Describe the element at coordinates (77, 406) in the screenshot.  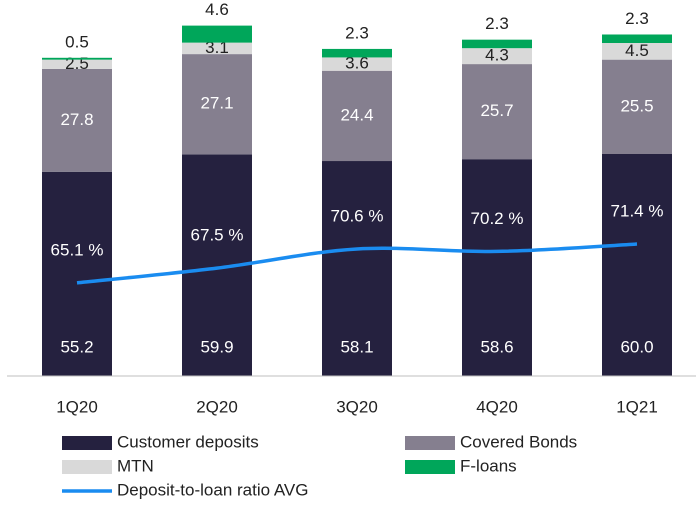
I see `x-tick-label: 1Q20` at that location.